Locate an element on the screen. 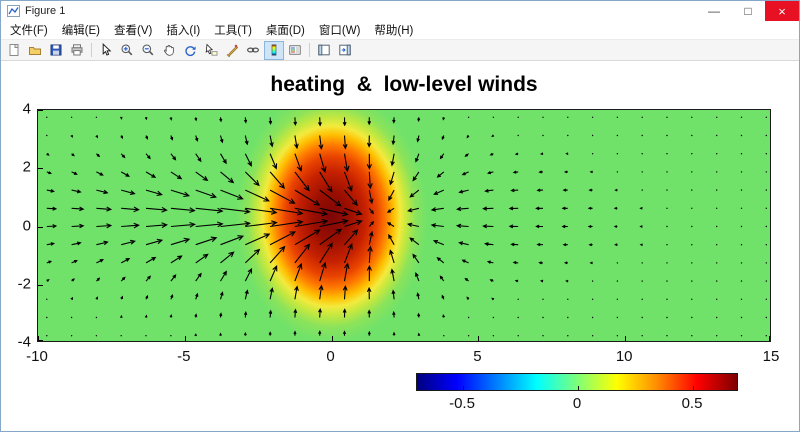 The width and height of the screenshot is (800, 432). insert-legend-icon is located at coordinates (295, 50).